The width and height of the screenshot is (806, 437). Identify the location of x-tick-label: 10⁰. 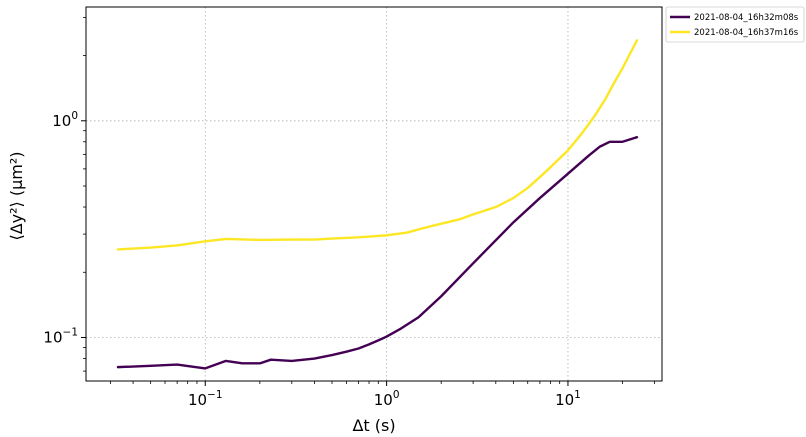
(387, 399).